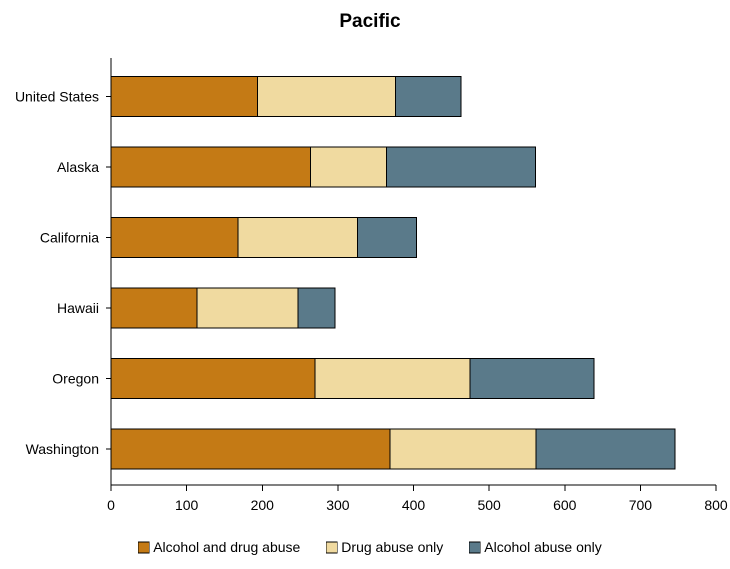 This screenshot has height=569, width=730. Describe the element at coordinates (532, 378) in the screenshot. I see `bar-oregon-alcohol-abuse-only` at that location.